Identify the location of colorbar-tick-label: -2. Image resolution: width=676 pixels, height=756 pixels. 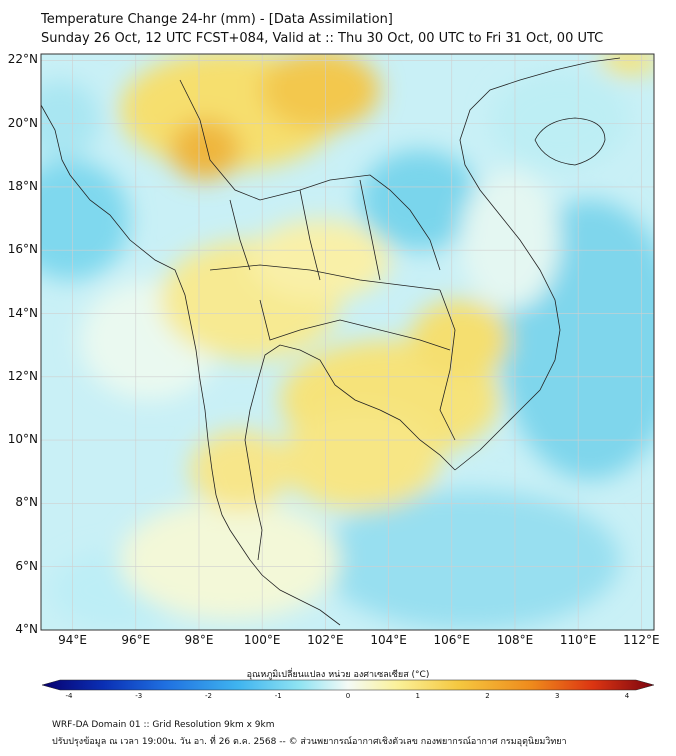
(208, 696).